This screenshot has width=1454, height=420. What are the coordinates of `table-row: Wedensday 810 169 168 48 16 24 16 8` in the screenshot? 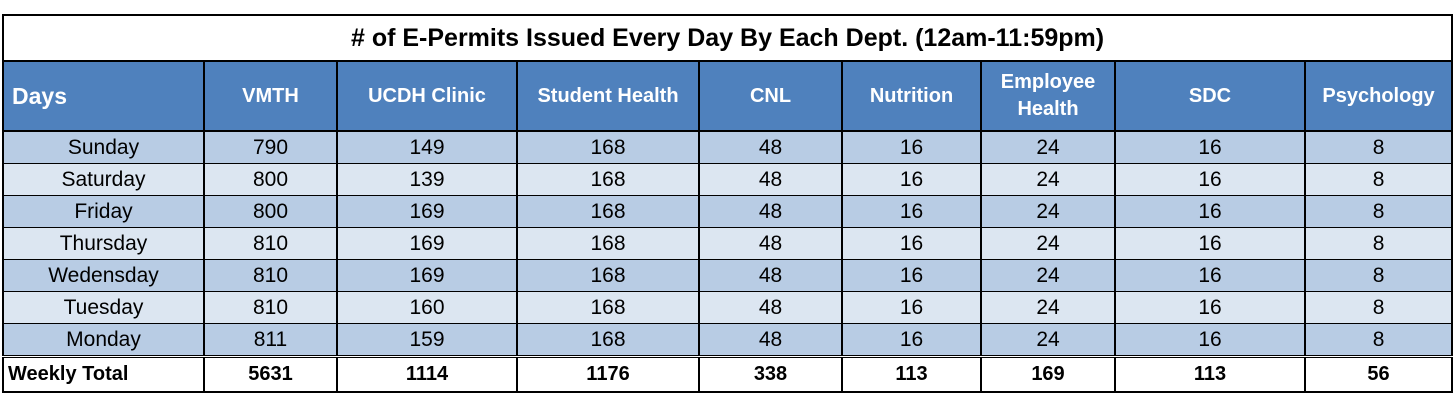 It's located at (728, 275).